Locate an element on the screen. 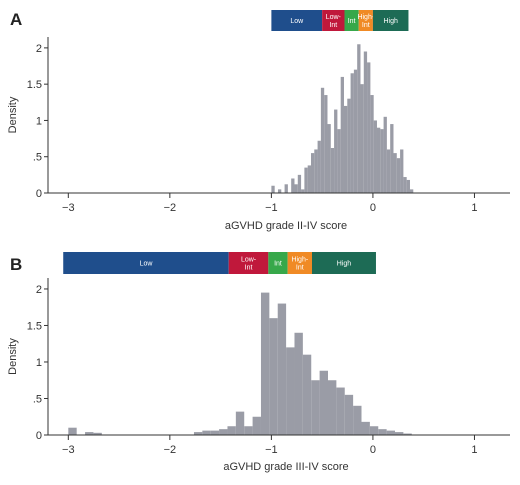 The image size is (520, 485). panel-label: B is located at coordinates (16, 264).